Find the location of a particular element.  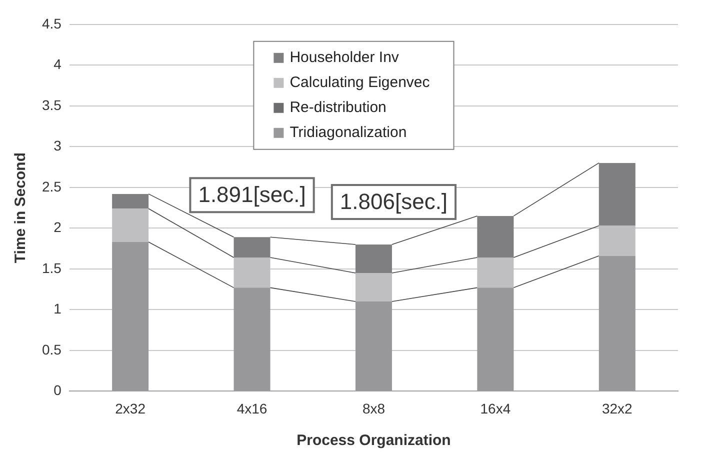

annotation: 1.806[sec.] is located at coordinates (394, 201).